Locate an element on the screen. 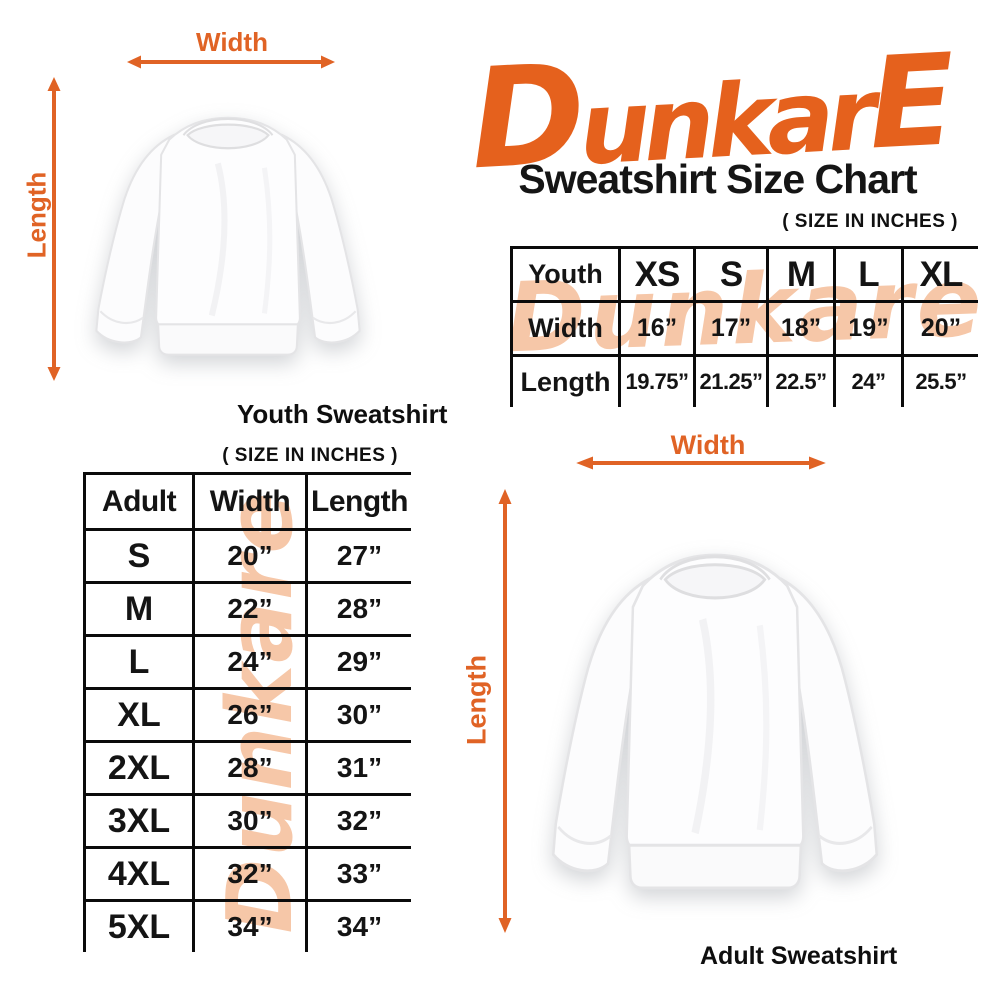 The height and width of the screenshot is (1000, 1000). youth-figure-caption: Youth Sweatshirt is located at coordinates (342, 414).